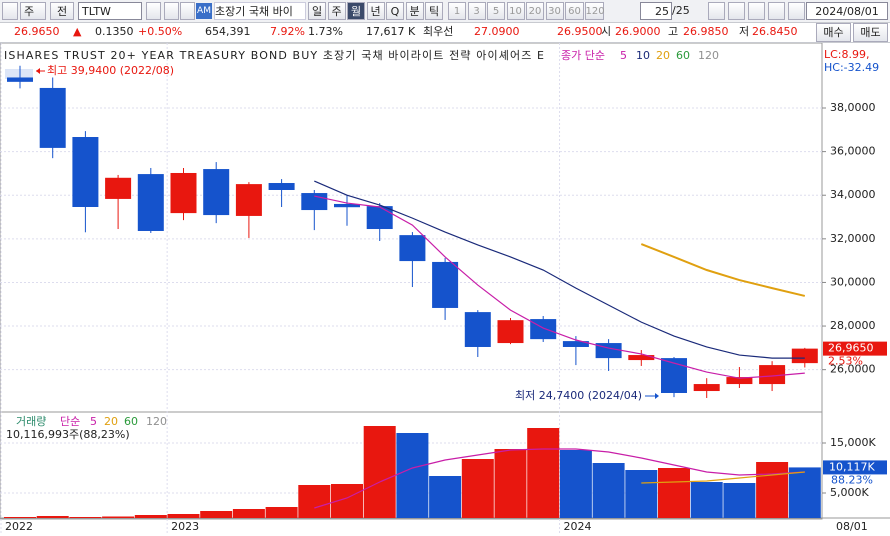  Describe the element at coordinates (375, 11) in the screenshot. I see `period-button: 년` at that location.